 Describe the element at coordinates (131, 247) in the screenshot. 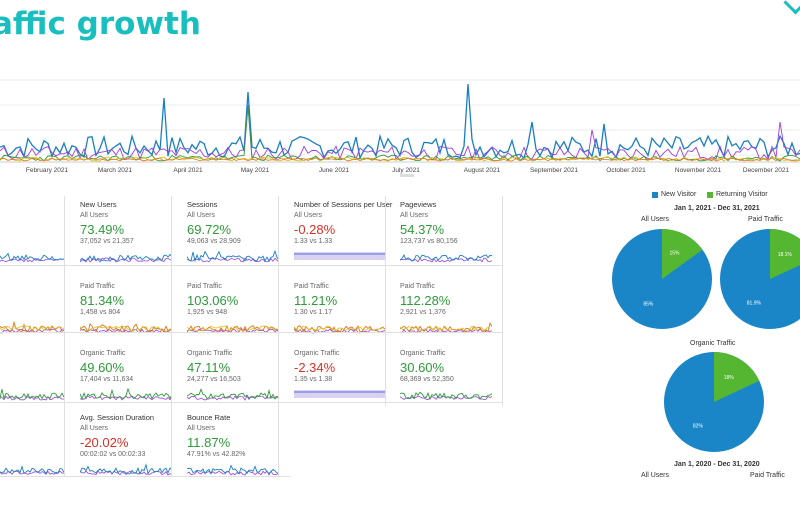

I see `metric-card: New Users All Users 73.49% 37,052 vs 21,357` at that location.